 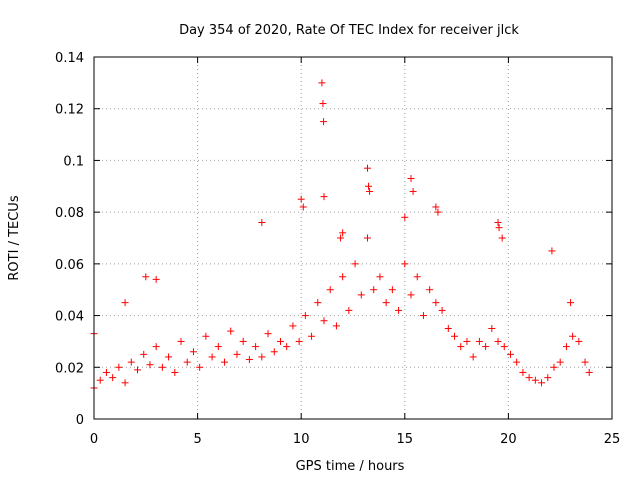 I want to click on x-tick-label: 5, so click(x=197, y=439).